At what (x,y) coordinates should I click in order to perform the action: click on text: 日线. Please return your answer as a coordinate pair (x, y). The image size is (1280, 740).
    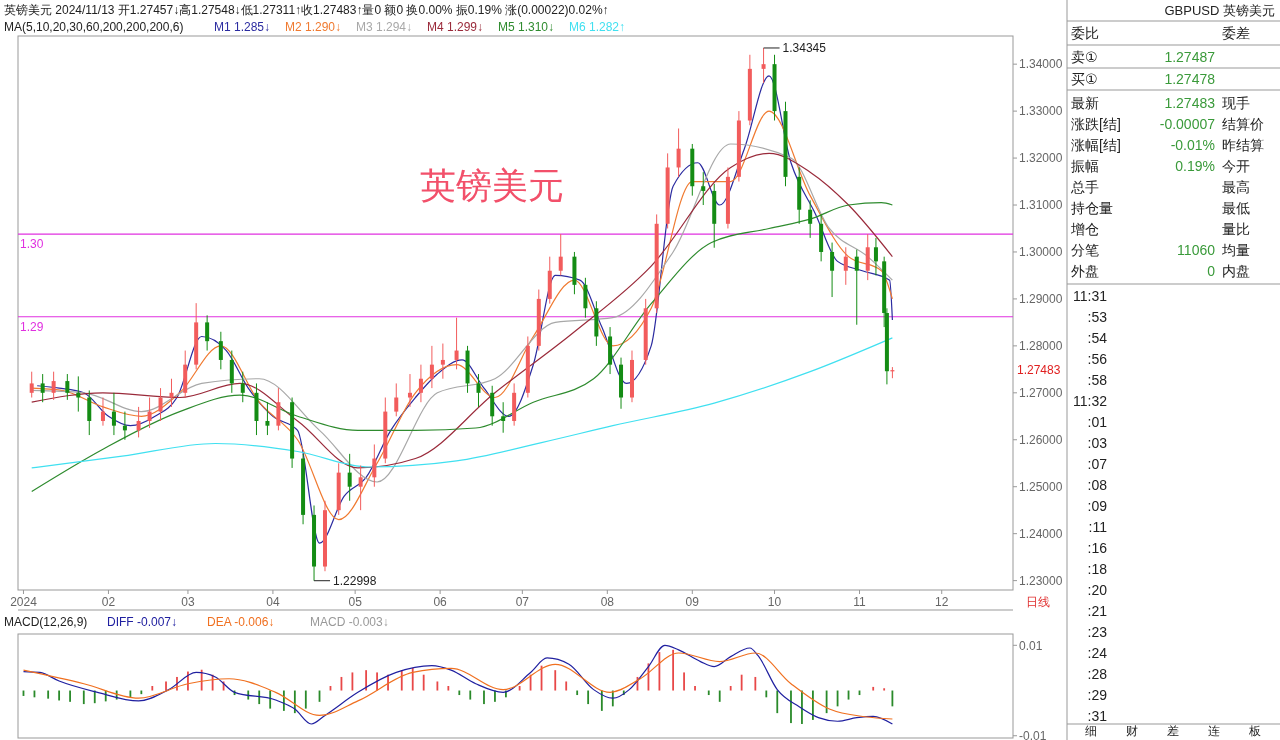
    Looking at the image, I should click on (1038, 602).